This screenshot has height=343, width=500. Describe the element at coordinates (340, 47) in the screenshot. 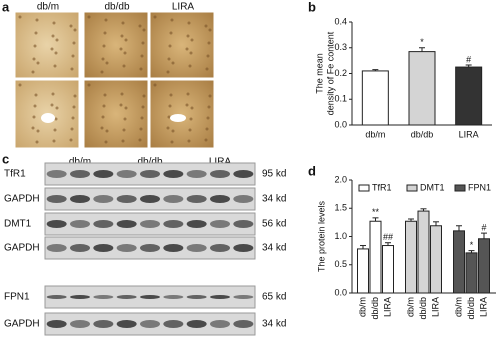

I see `y-tick-label: 0.3` at that location.